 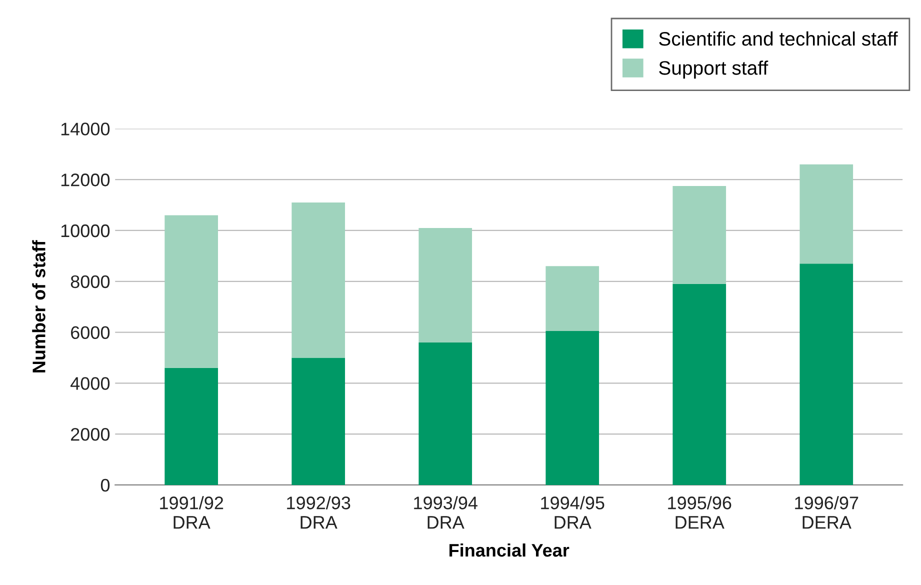 I want to click on y-tick-label: 8000, so click(x=90, y=281).